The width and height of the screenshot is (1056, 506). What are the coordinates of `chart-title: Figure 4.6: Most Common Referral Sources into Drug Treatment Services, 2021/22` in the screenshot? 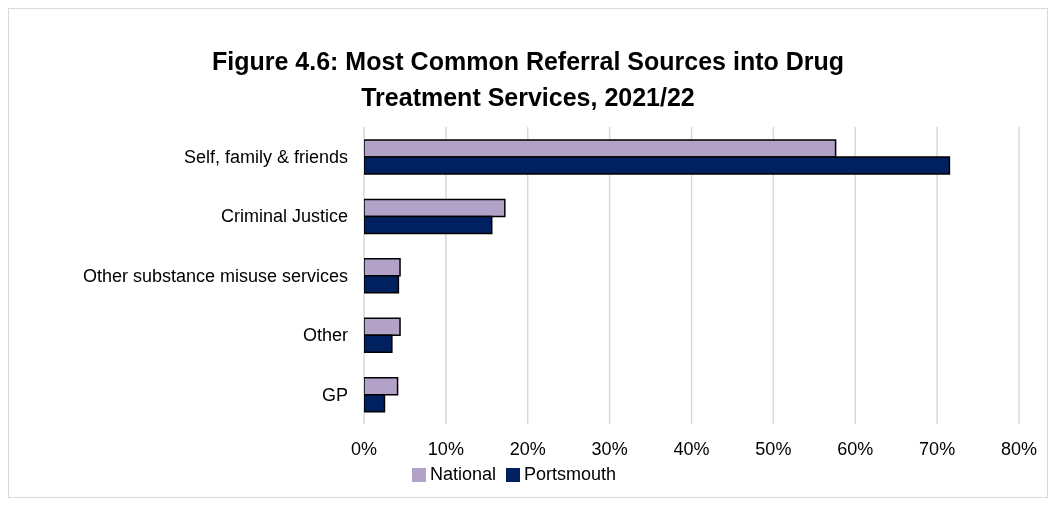 It's located at (528, 79).